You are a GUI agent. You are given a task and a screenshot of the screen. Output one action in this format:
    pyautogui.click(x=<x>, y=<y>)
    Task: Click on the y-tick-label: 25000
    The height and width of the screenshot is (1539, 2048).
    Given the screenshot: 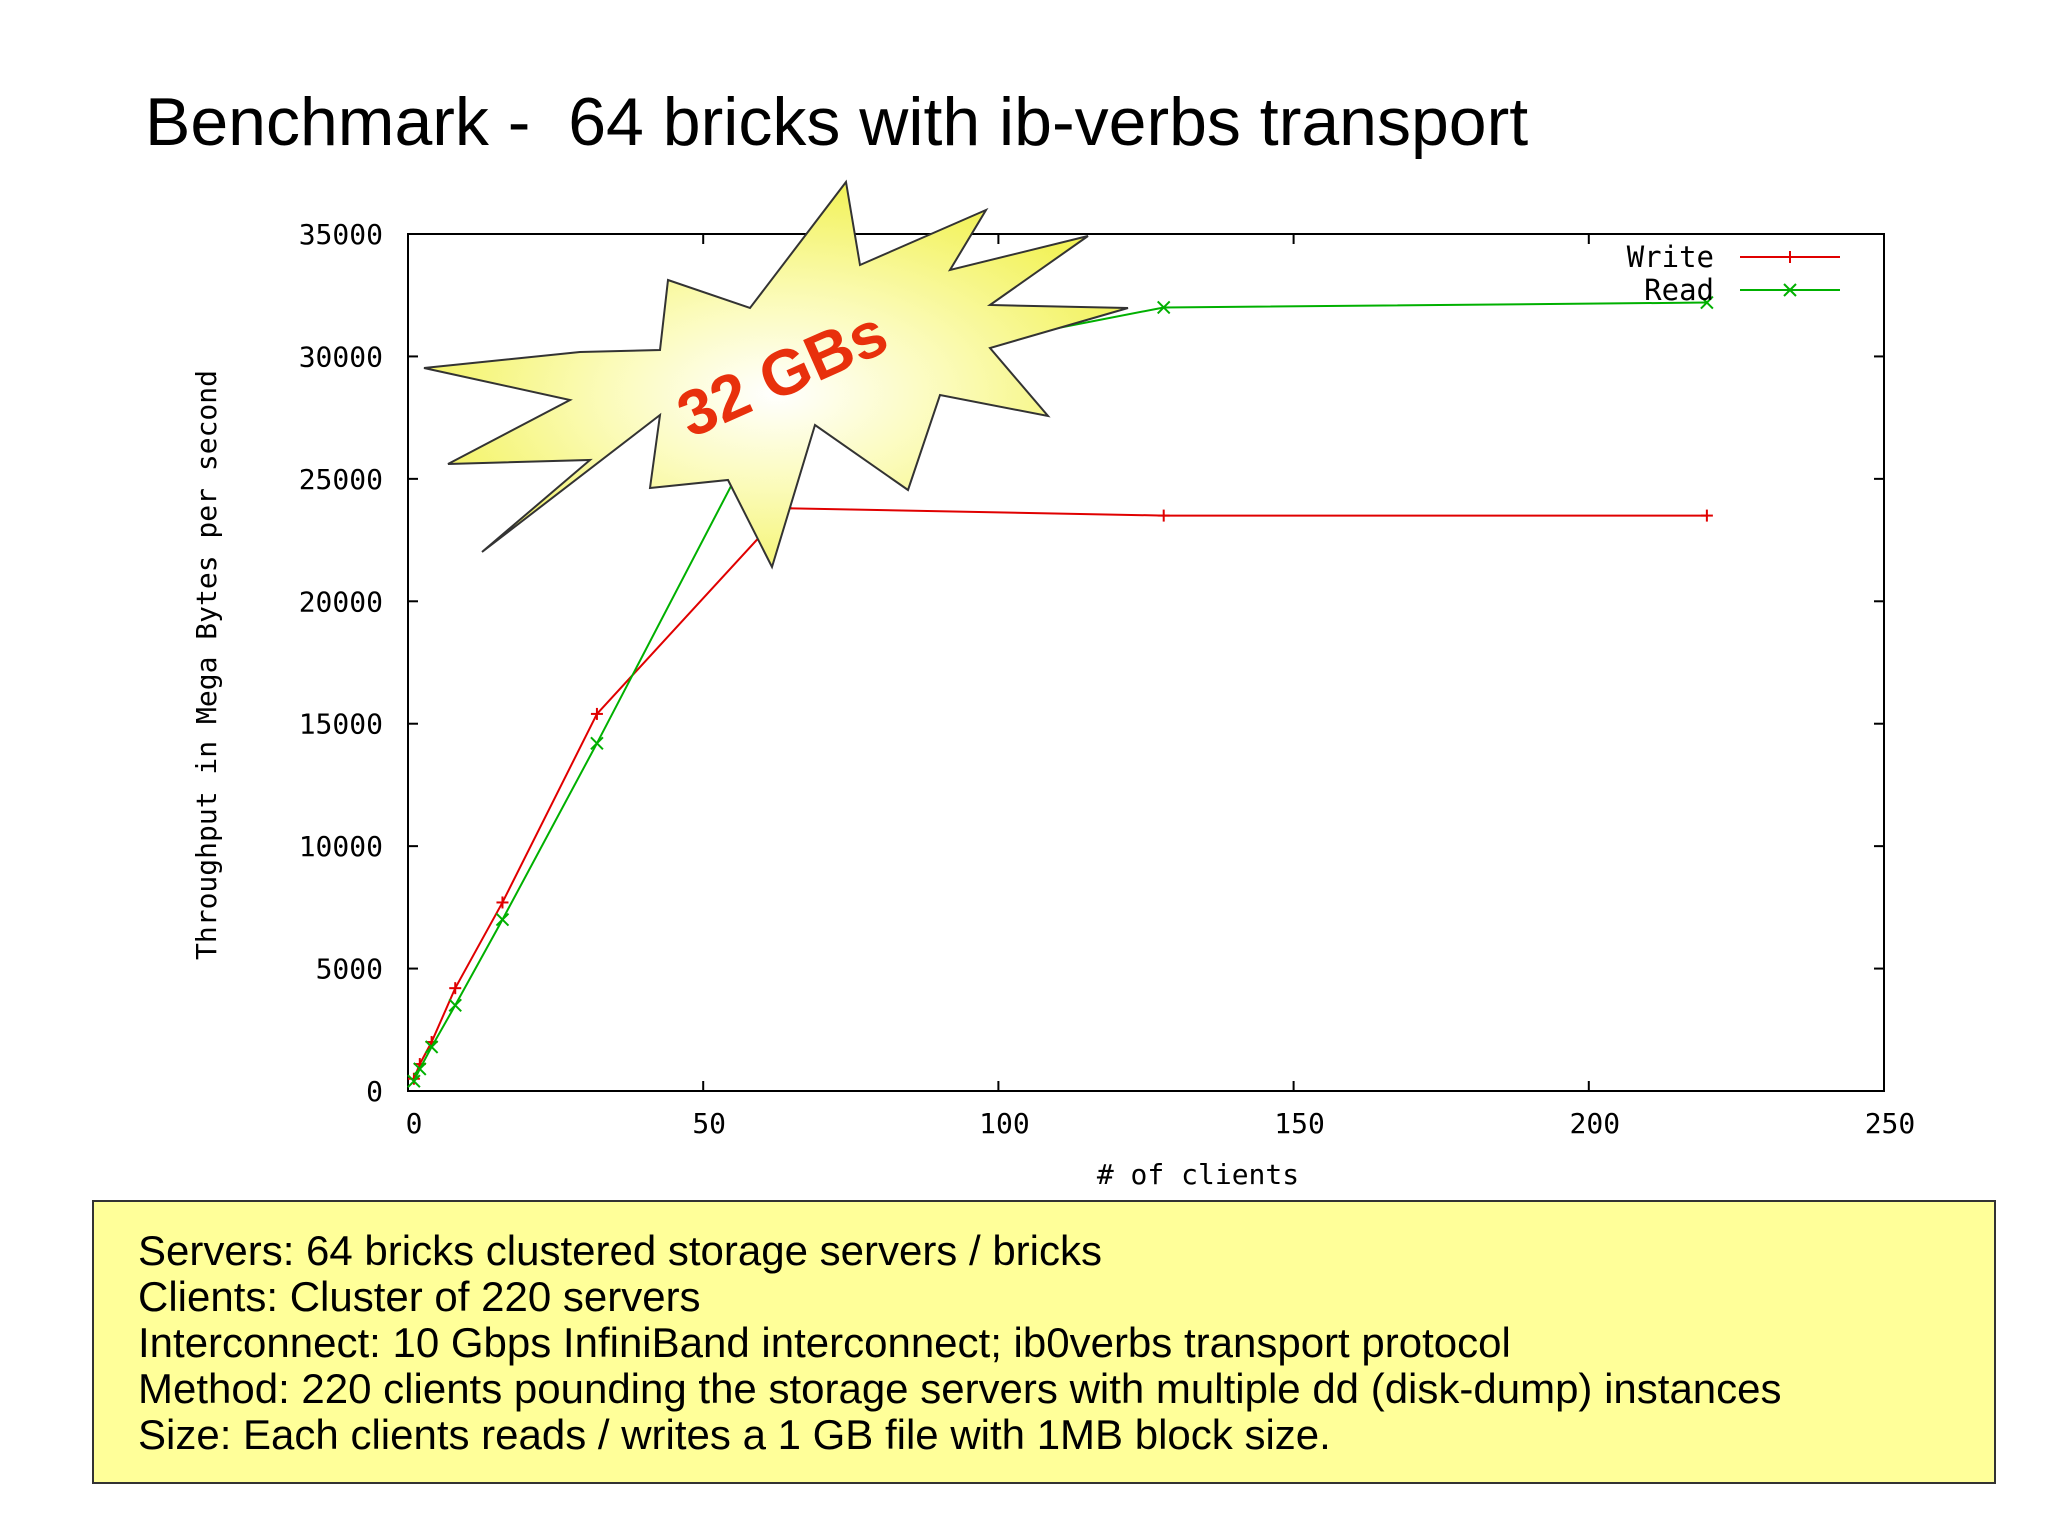 What is the action you would take?
    pyautogui.click(x=341, y=479)
    